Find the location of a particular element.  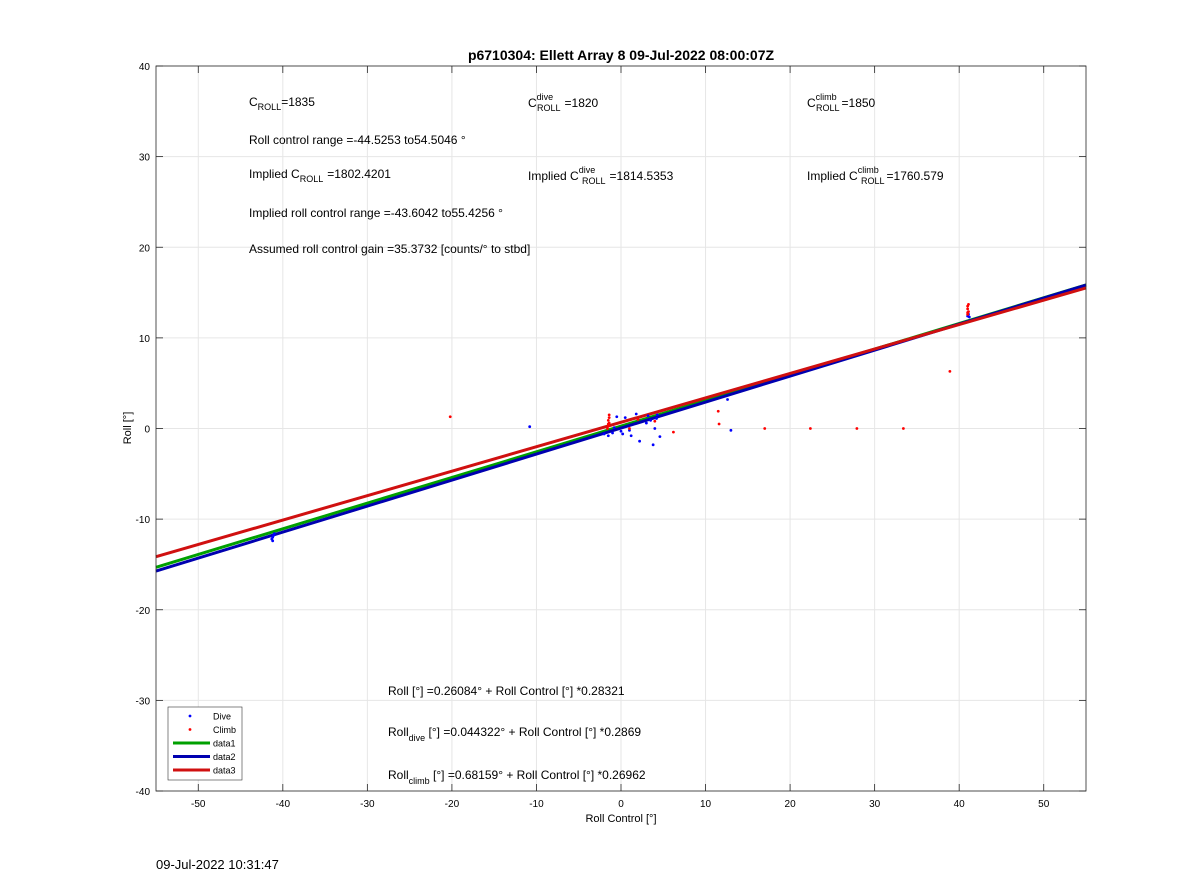

y-tick-label: -10 is located at coordinates (143, 520).